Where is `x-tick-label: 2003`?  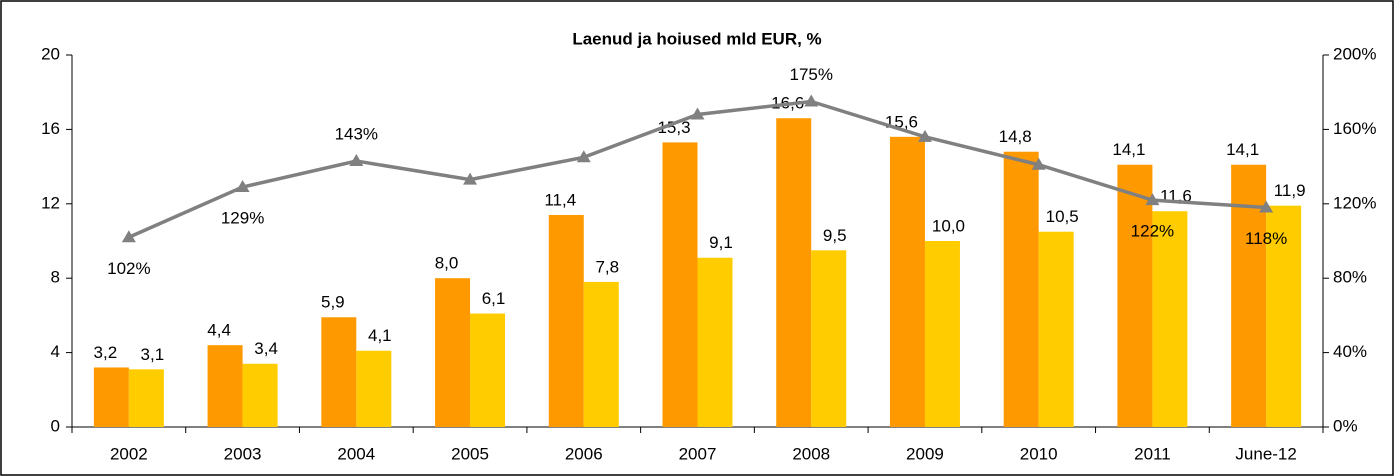 x-tick-label: 2003 is located at coordinates (243, 453).